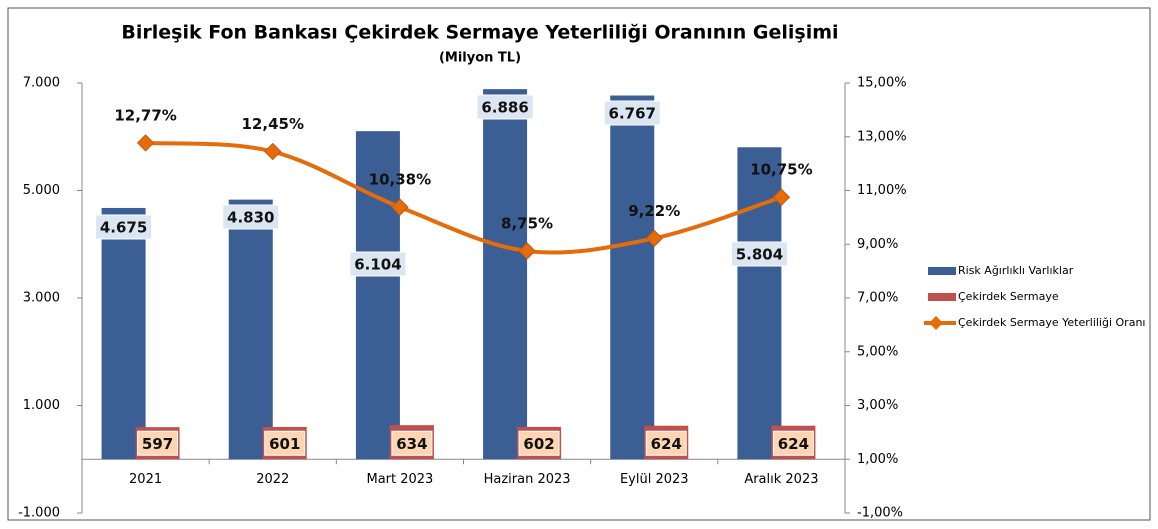 The height and width of the screenshot is (529, 1158). What do you see at coordinates (654, 211) in the screenshot?
I see `line-value-label: 9,22%` at bounding box center [654, 211].